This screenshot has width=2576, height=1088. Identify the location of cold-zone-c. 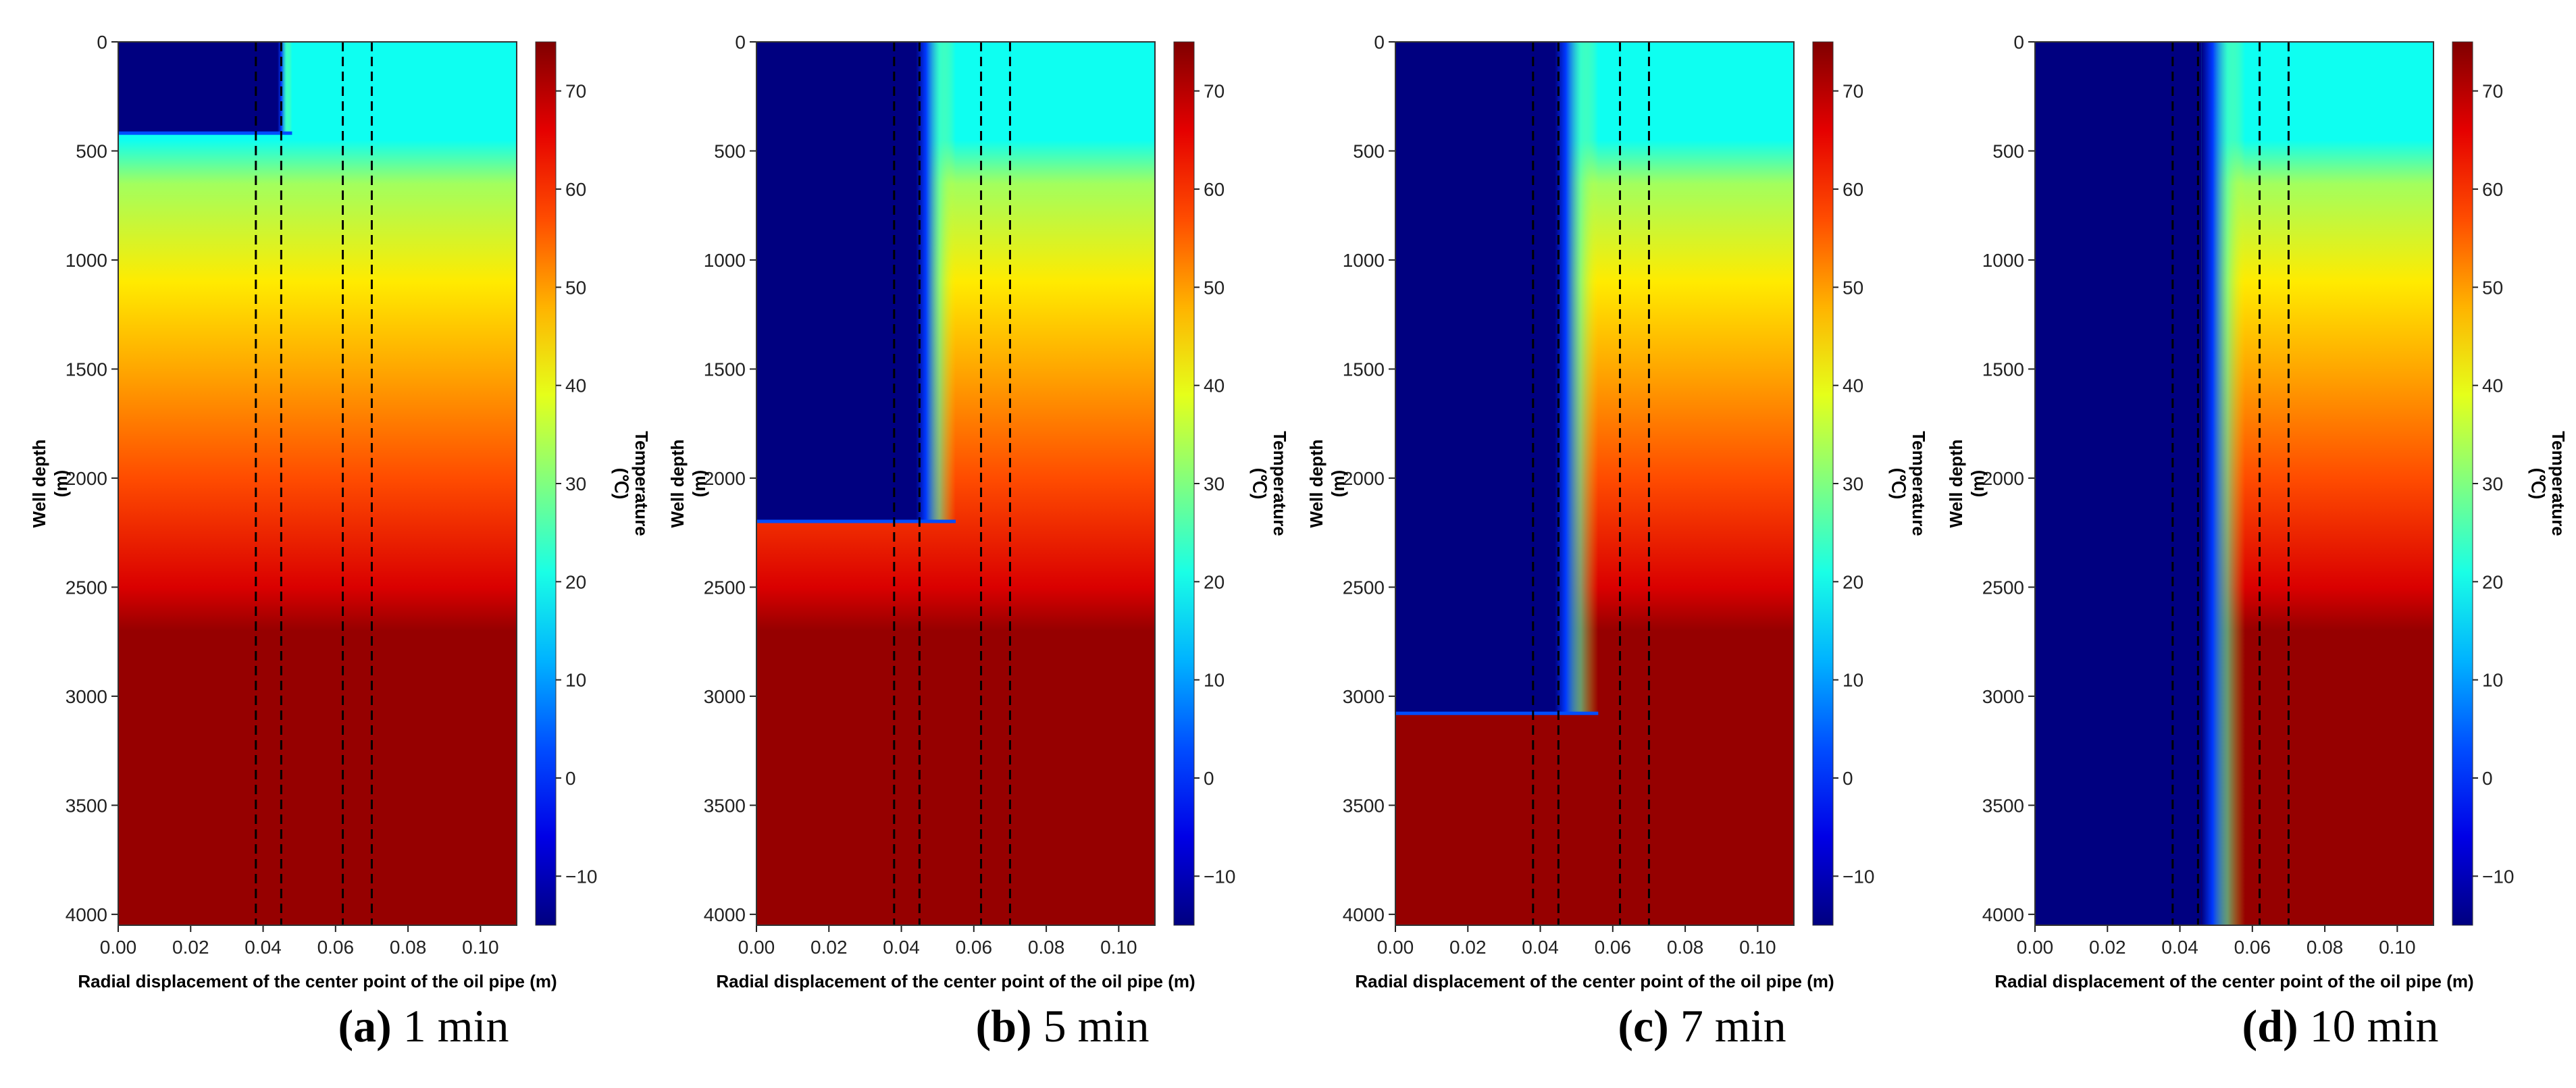
(1475, 378).